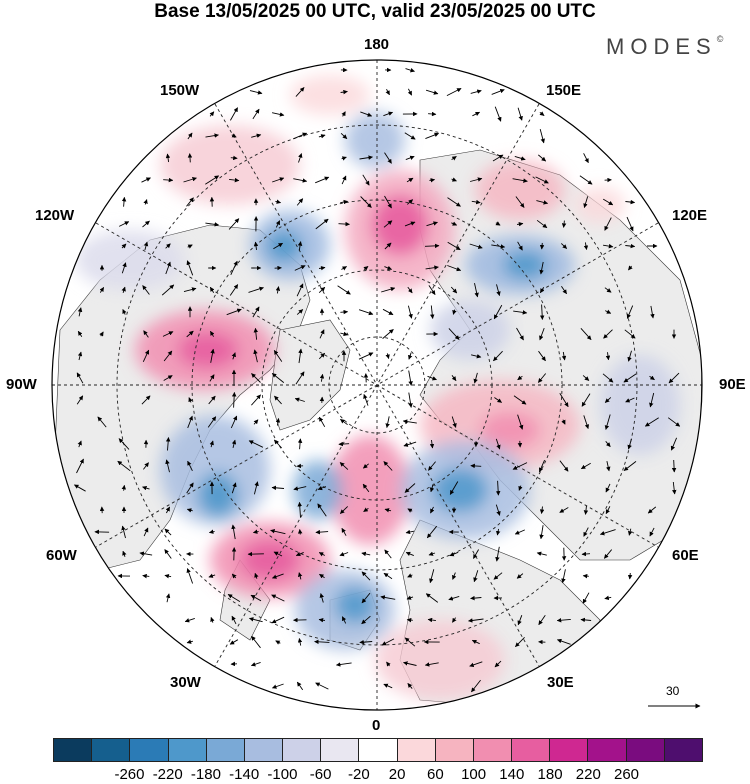 The height and width of the screenshot is (784, 750). I want to click on lon-label-30e: 30E, so click(560, 683).